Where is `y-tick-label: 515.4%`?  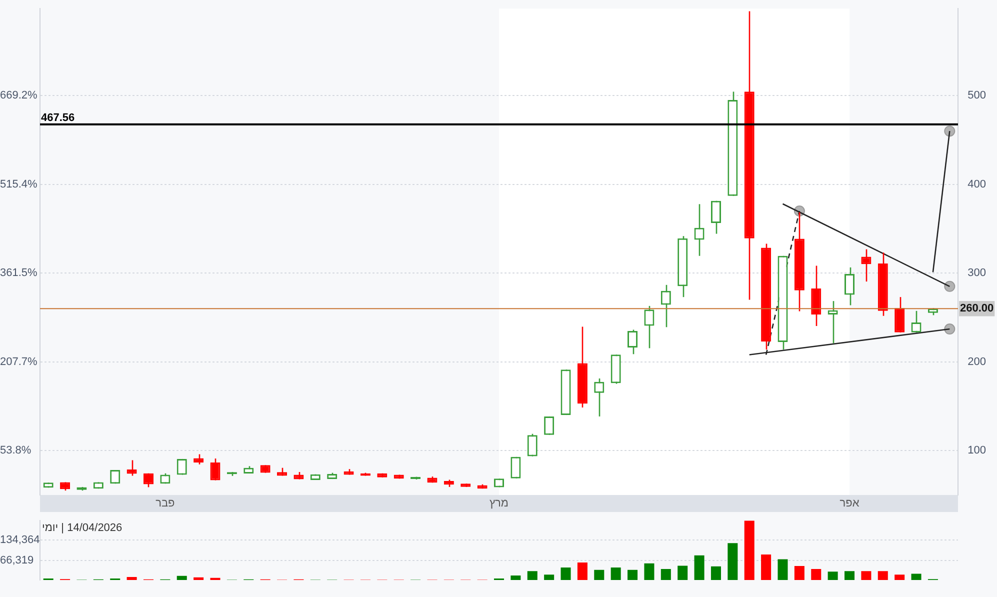 y-tick-label: 515.4% is located at coordinates (19, 184).